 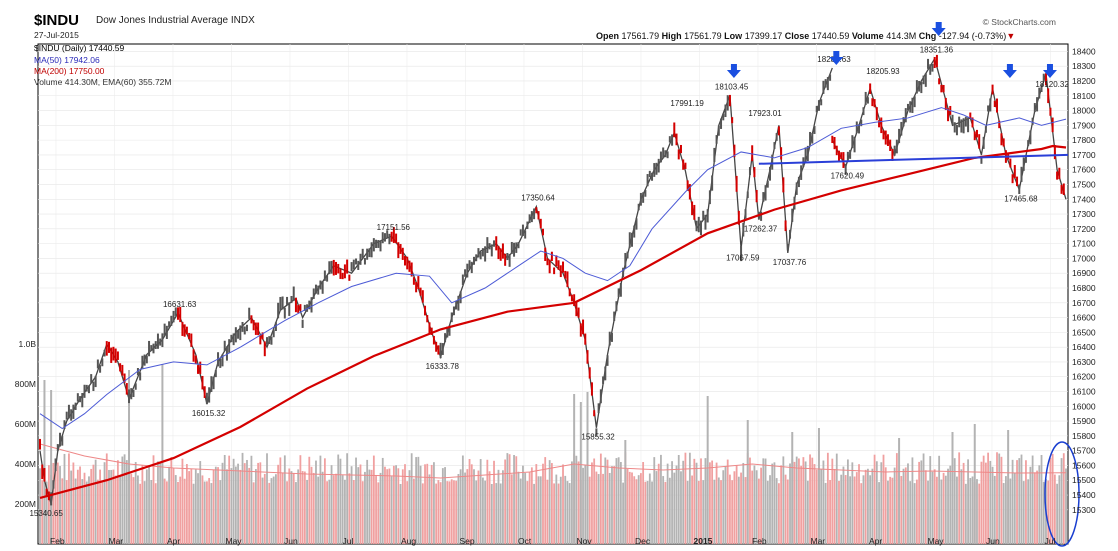 What do you see at coordinates (1084, 125) in the screenshot?
I see `price-tick-label: 17900` at bounding box center [1084, 125].